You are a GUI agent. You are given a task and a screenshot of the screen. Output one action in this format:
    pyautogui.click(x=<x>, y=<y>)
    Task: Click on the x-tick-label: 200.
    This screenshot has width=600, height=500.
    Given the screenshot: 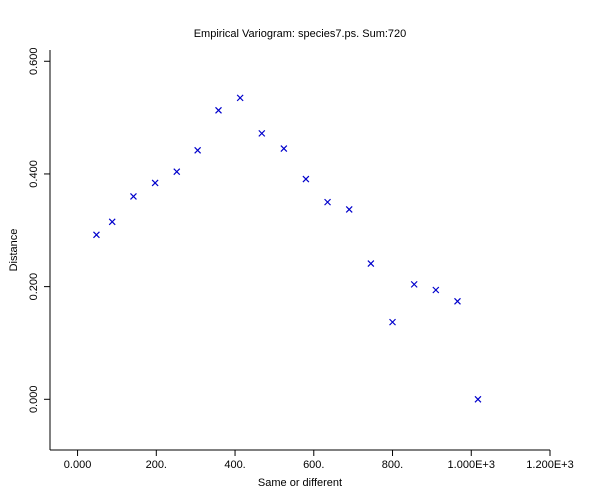 What is the action you would take?
    pyautogui.click(x=156, y=465)
    